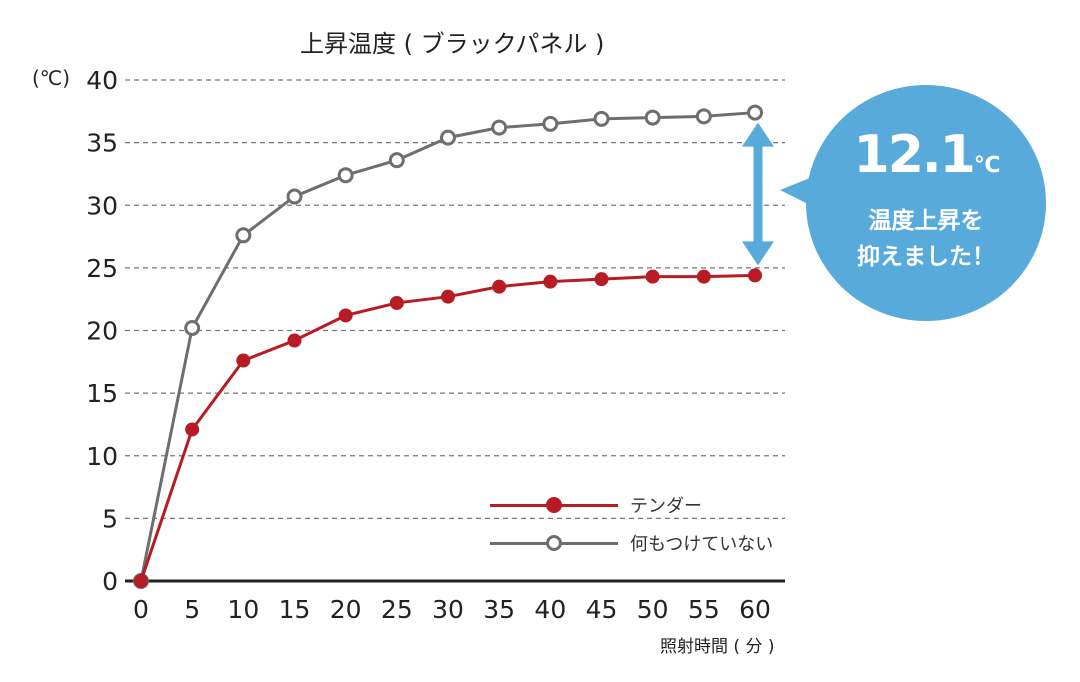 The height and width of the screenshot is (682, 1080). Describe the element at coordinates (602, 609) in the screenshot. I see `x-tick-label: 45` at that location.